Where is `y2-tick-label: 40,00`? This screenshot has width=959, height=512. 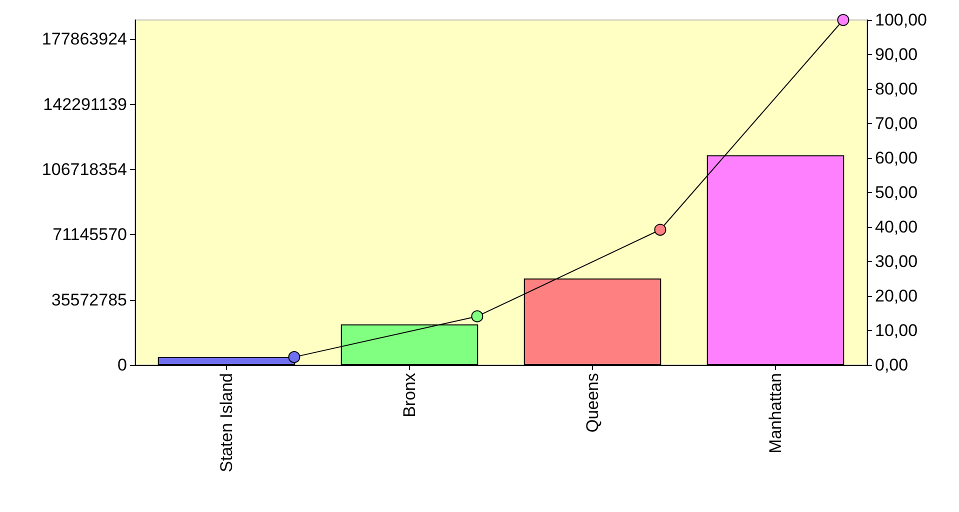 y2-tick-label: 40,00 is located at coordinates (896, 227).